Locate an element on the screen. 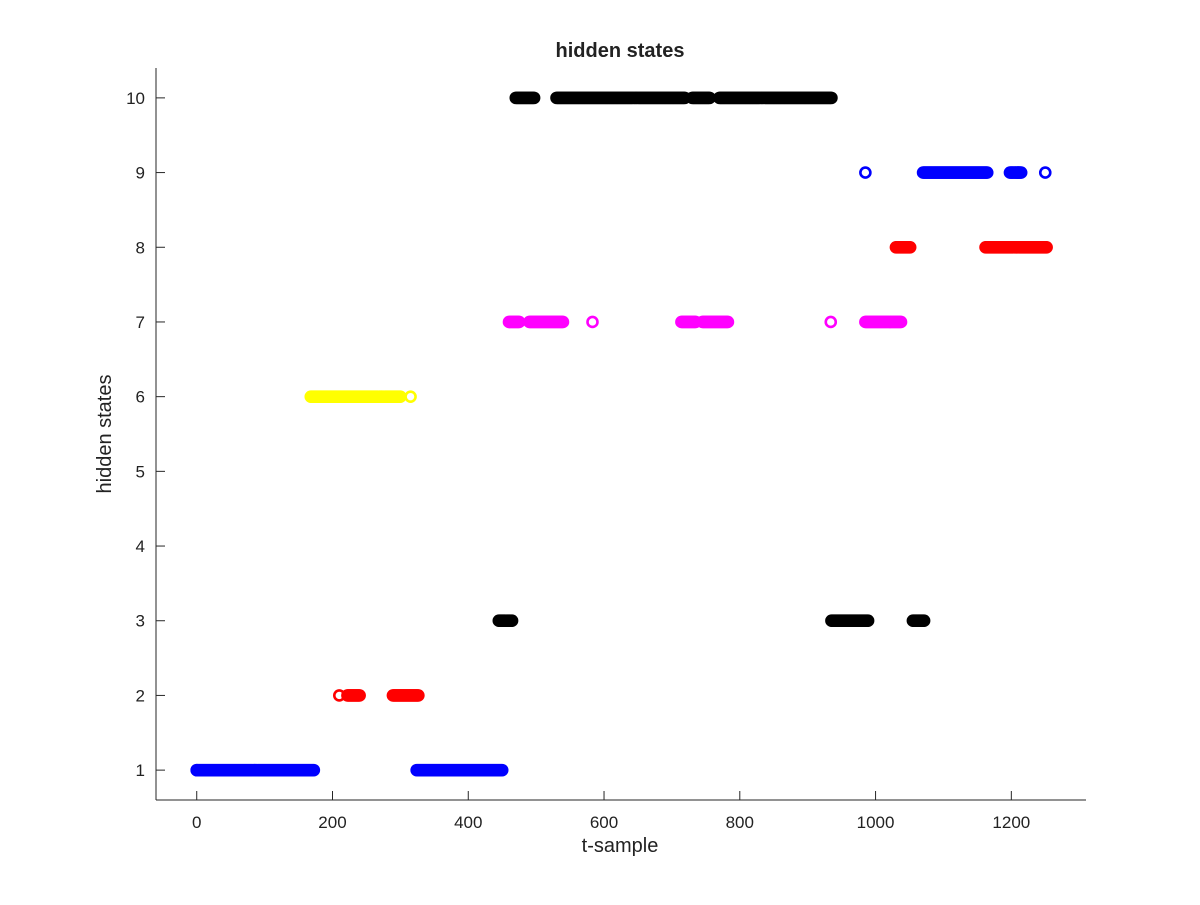  x-tick-label: 1200 is located at coordinates (1011, 822).